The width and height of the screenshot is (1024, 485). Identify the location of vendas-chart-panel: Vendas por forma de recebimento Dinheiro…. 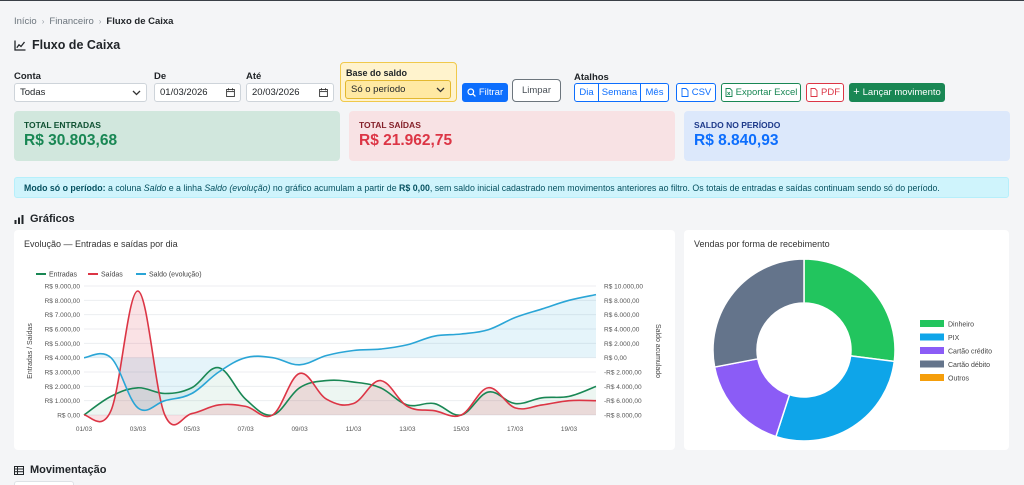
(846, 340).